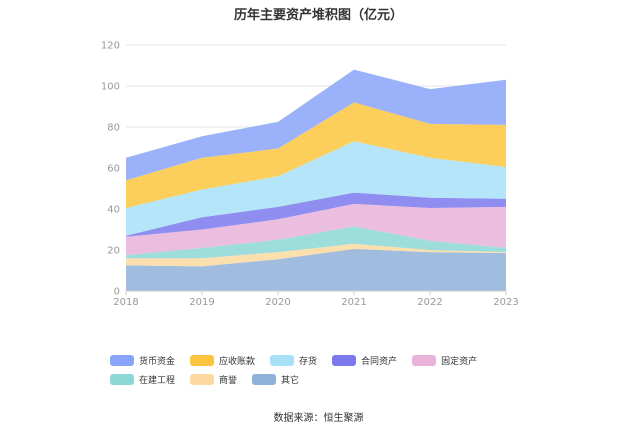 Image resolution: width=637 pixels, height=431 pixels. I want to click on chart-title: 历年主要资产堆积图（亿元）, so click(318, 15).